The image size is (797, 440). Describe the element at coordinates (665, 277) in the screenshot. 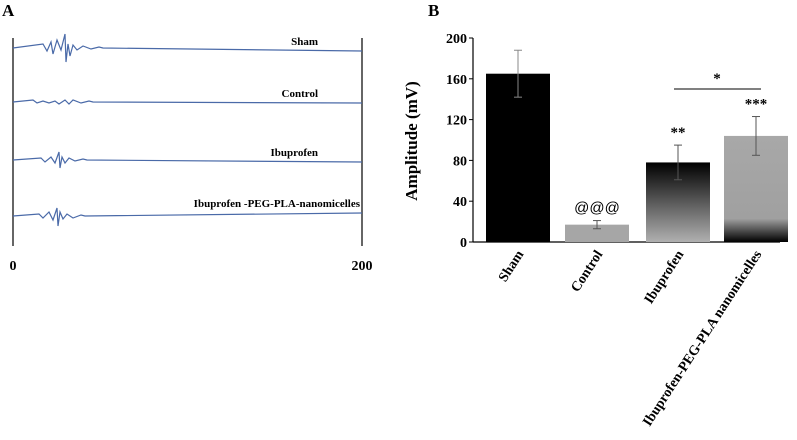

I see `category-label-2: Ibuprofen` at that location.